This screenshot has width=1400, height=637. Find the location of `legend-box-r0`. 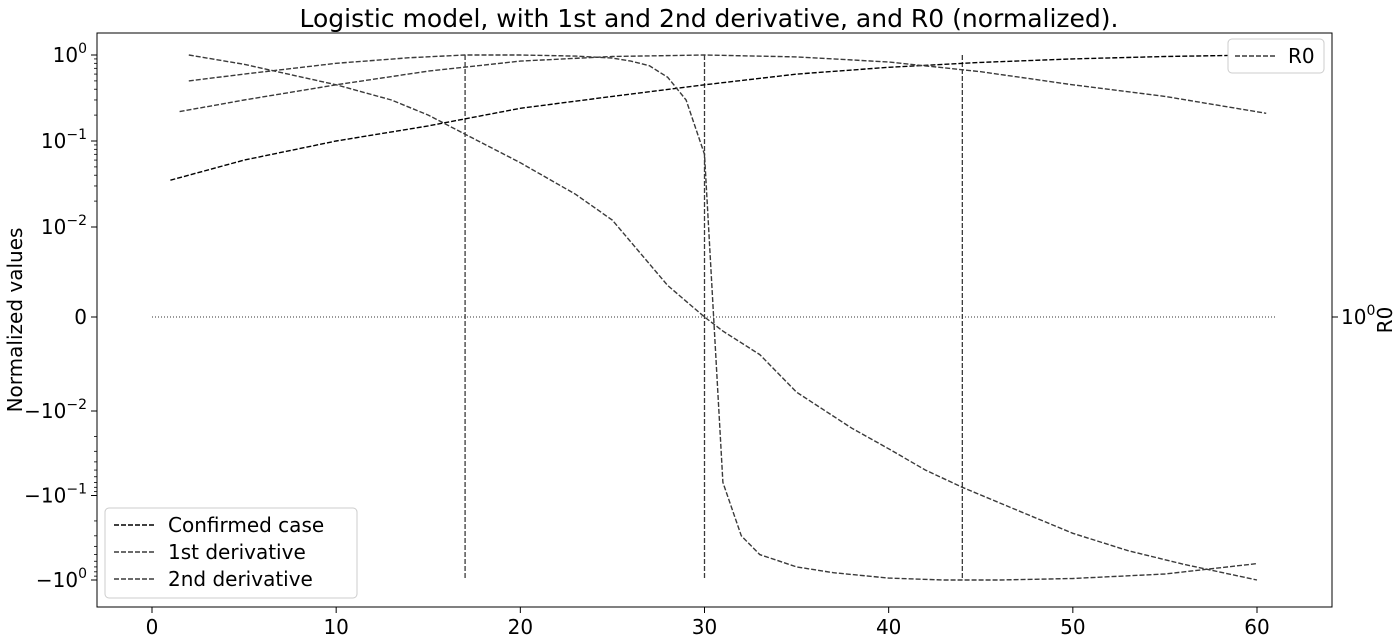

legend-box-r0 is located at coordinates (1276, 56).